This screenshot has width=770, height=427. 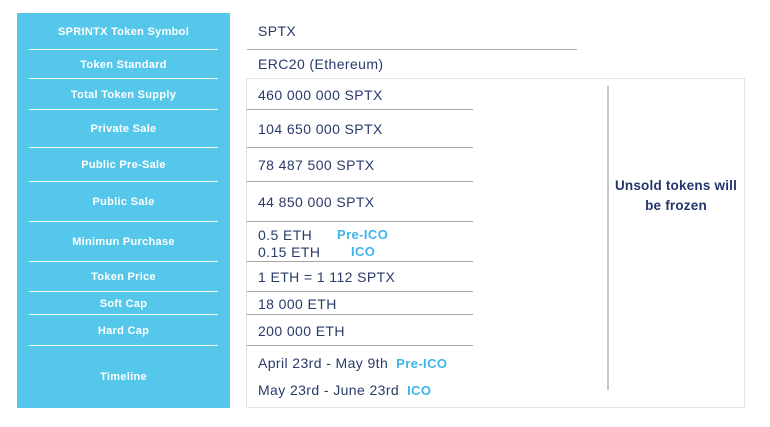 What do you see at coordinates (676, 195) in the screenshot?
I see `unsold-tokens-note: Unsold tokens will be frozen` at bounding box center [676, 195].